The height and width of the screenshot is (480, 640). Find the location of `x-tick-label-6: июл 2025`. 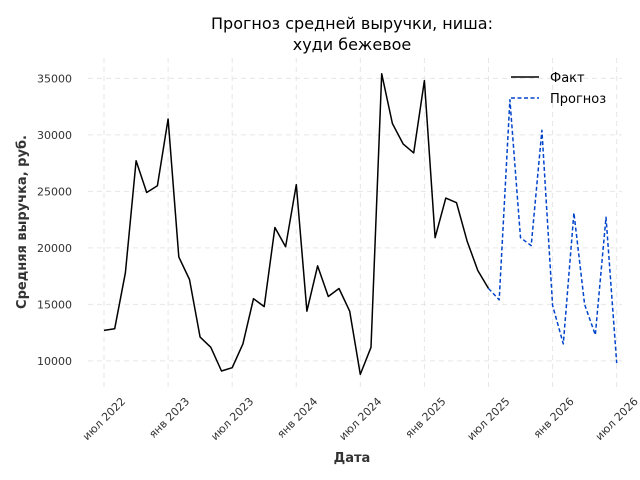

x-tick-label-6: июл 2025 is located at coordinates (489, 419).